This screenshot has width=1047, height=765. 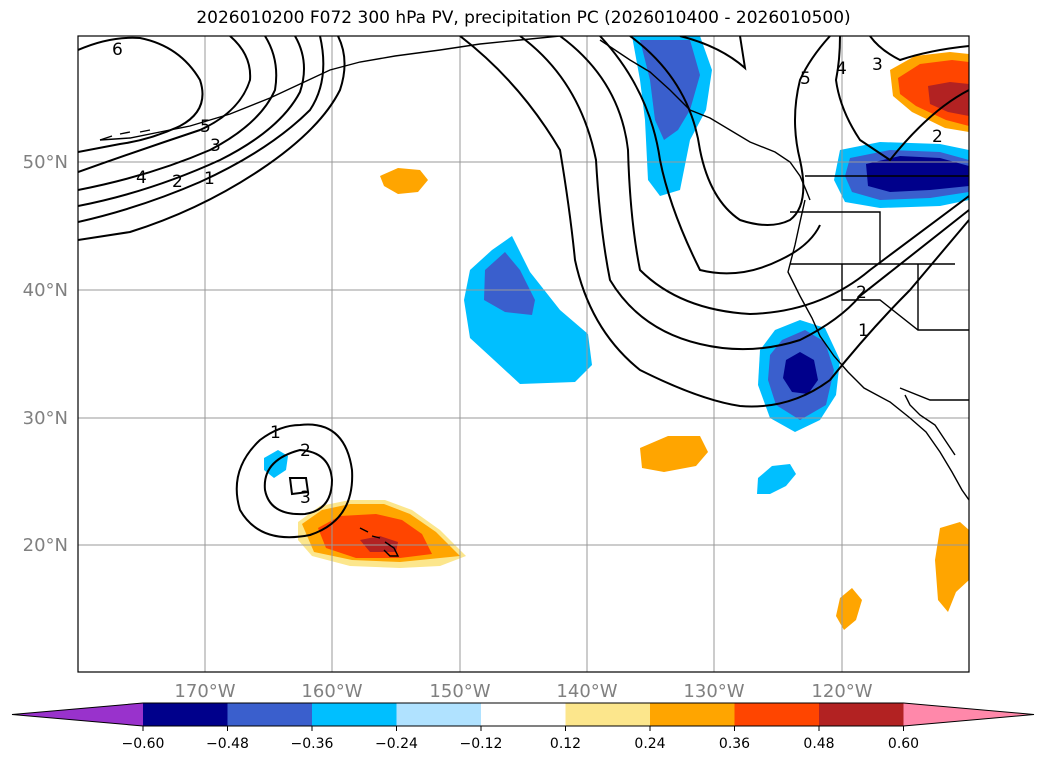 What do you see at coordinates (143, 744) in the screenshot?
I see `colorbar-tick-label: −0.60` at bounding box center [143, 744].